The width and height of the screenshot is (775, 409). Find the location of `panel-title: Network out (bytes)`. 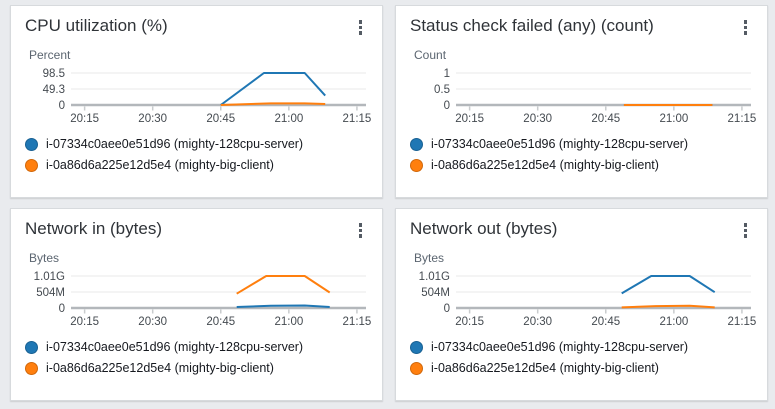

panel-title: Network out (bytes) is located at coordinates (484, 228).